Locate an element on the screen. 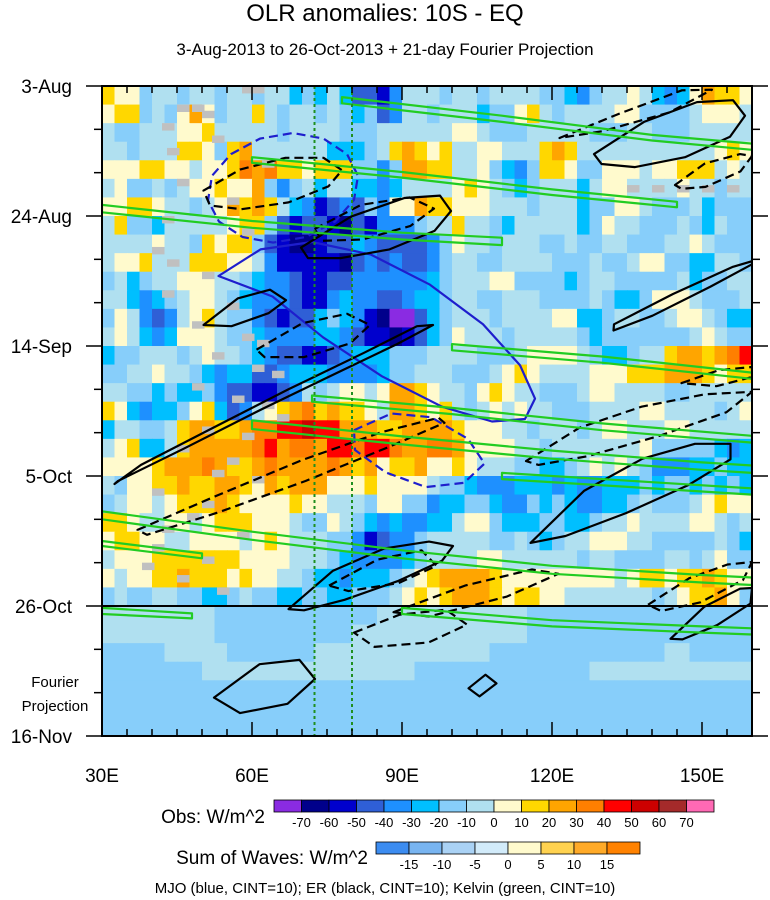 The height and width of the screenshot is (900, 770). y-tick-label: 24-Aug is located at coordinates (41, 217).